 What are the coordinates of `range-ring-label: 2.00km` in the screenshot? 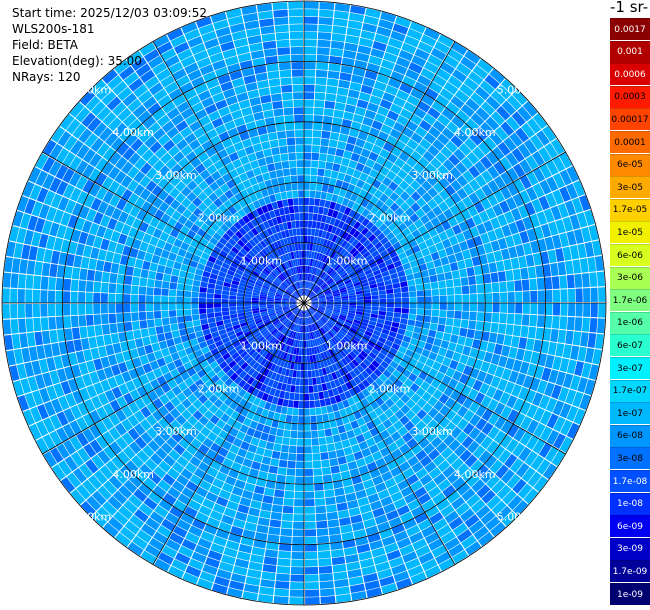 It's located at (390, 388).